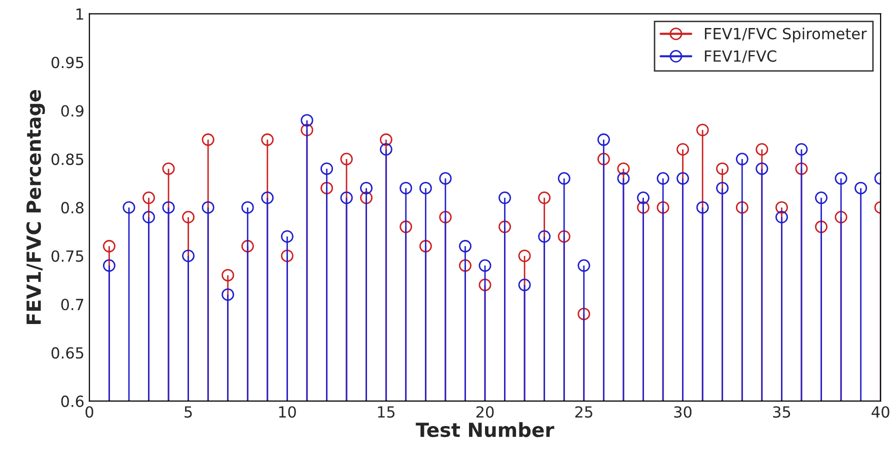 The width and height of the screenshot is (894, 461). Describe the element at coordinates (485, 412) in the screenshot. I see `x-tick-label: 20` at that location.